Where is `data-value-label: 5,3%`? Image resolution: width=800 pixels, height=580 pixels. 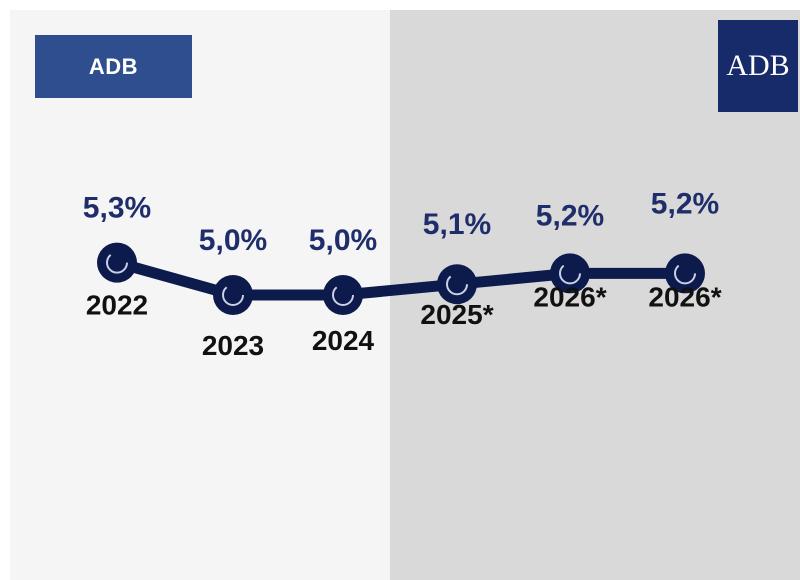 data-value-label: 5,3% is located at coordinates (117, 208).